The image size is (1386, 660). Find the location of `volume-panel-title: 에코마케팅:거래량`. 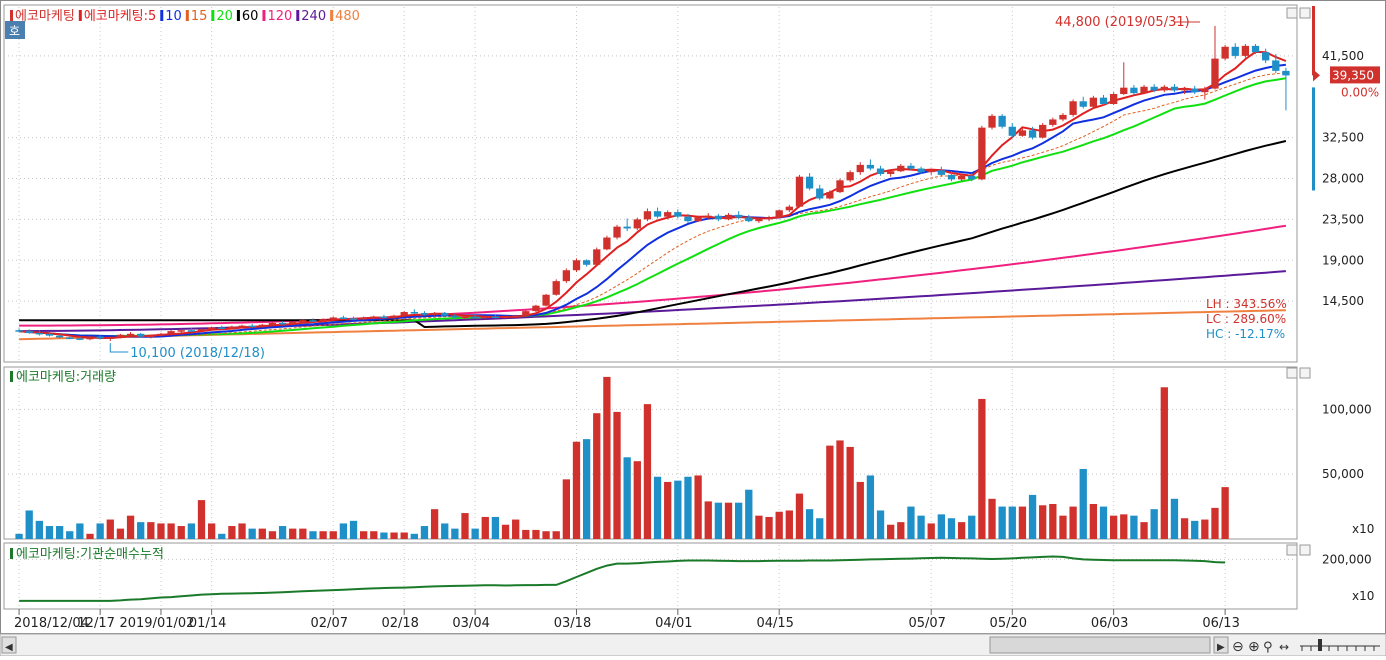

volume-panel-title: 에코마케팅:거래량 is located at coordinates (66, 377).